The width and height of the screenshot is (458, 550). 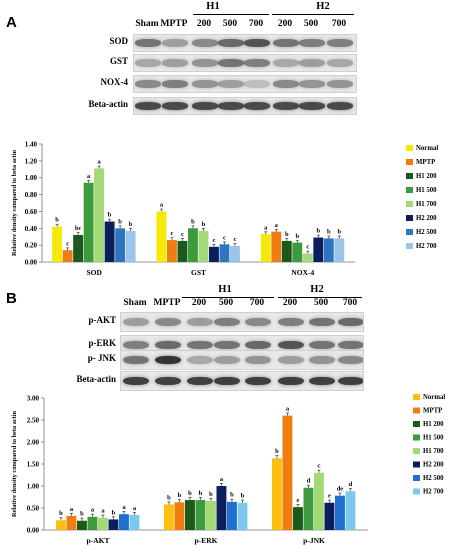 I want to click on significance-label: e, so click(x=329, y=496).